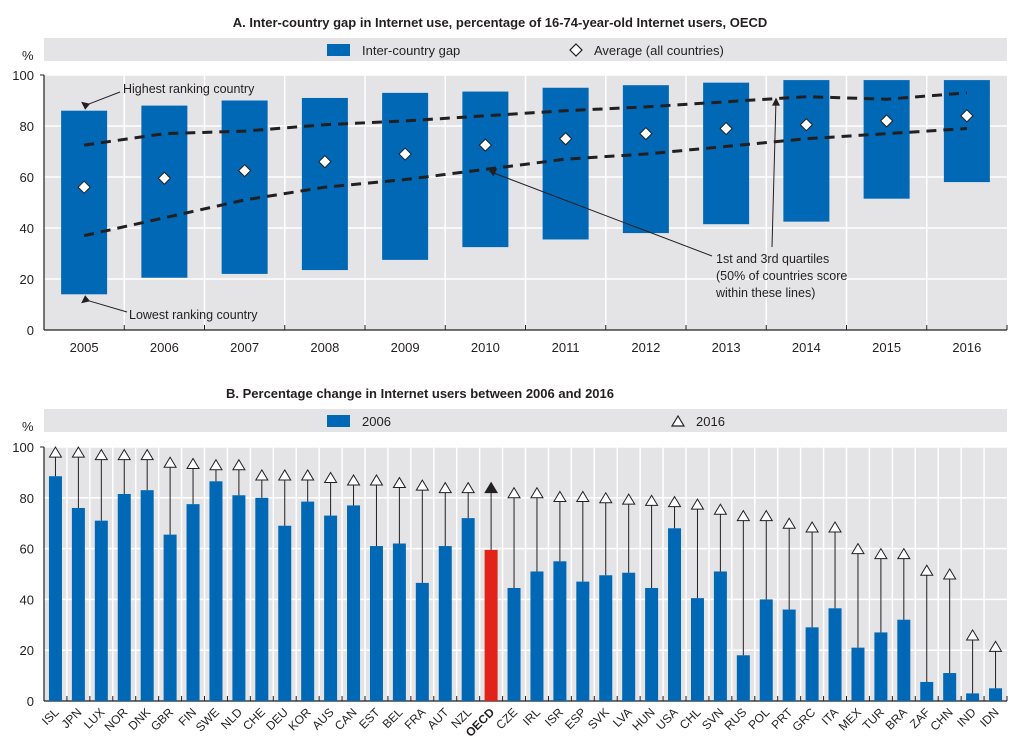  What do you see at coordinates (139, 719) in the screenshot?
I see `chart-b-x-tick-label: DNK` at bounding box center [139, 719].